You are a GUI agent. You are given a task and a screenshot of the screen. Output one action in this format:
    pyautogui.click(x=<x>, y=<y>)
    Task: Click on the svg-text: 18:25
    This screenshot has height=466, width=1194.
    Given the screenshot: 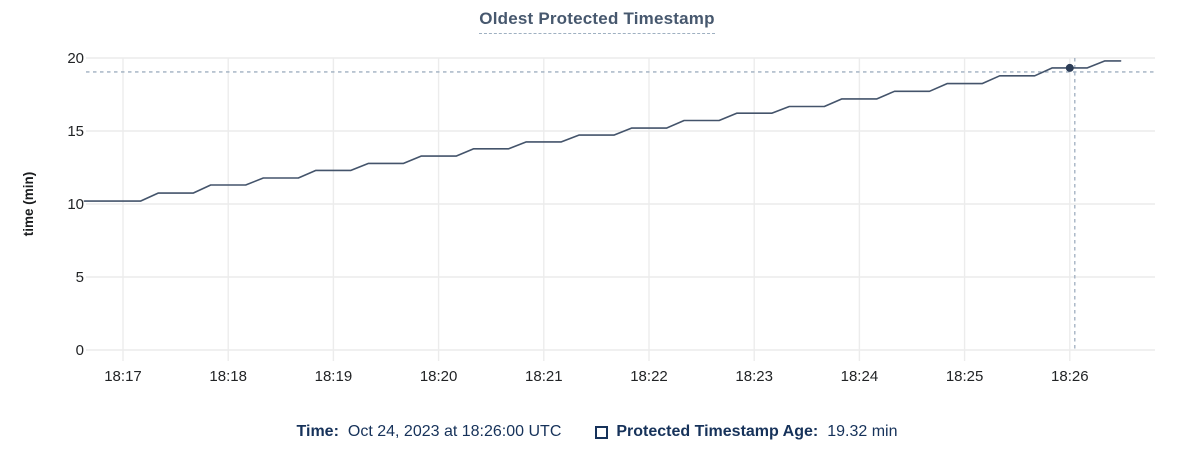 What is the action you would take?
    pyautogui.click(x=965, y=376)
    